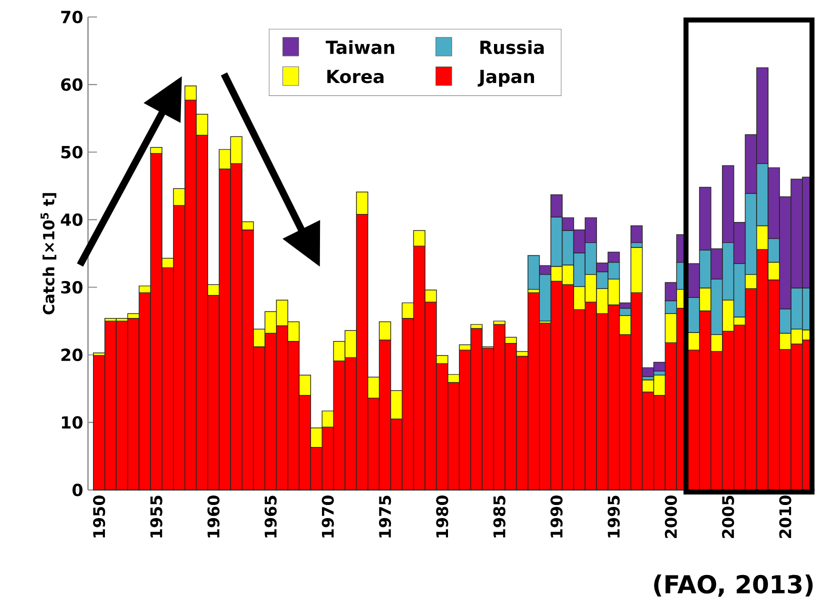 This screenshot has height=600, width=818. Describe the element at coordinates (270, 517) in the screenshot. I see `x-tick-label: 1965` at that location.